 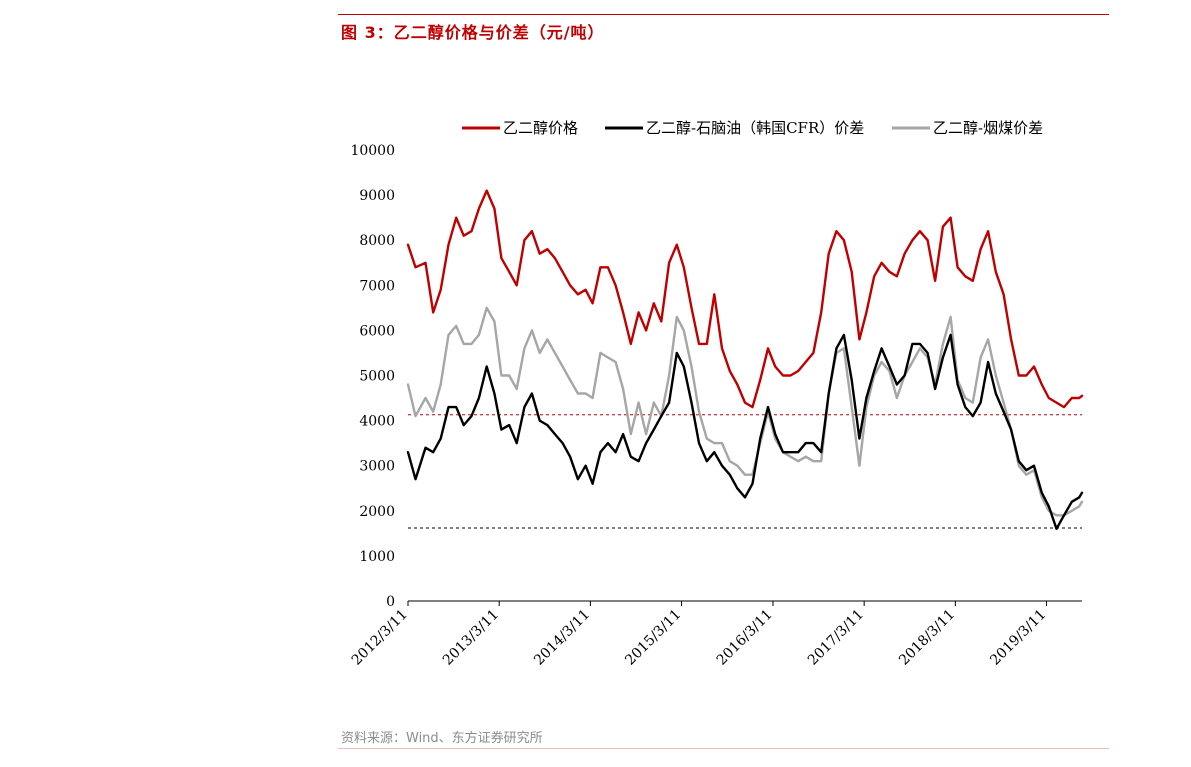 What do you see at coordinates (380, 638) in the screenshot?
I see `x-tick-label: 2012/3/11` at bounding box center [380, 638].